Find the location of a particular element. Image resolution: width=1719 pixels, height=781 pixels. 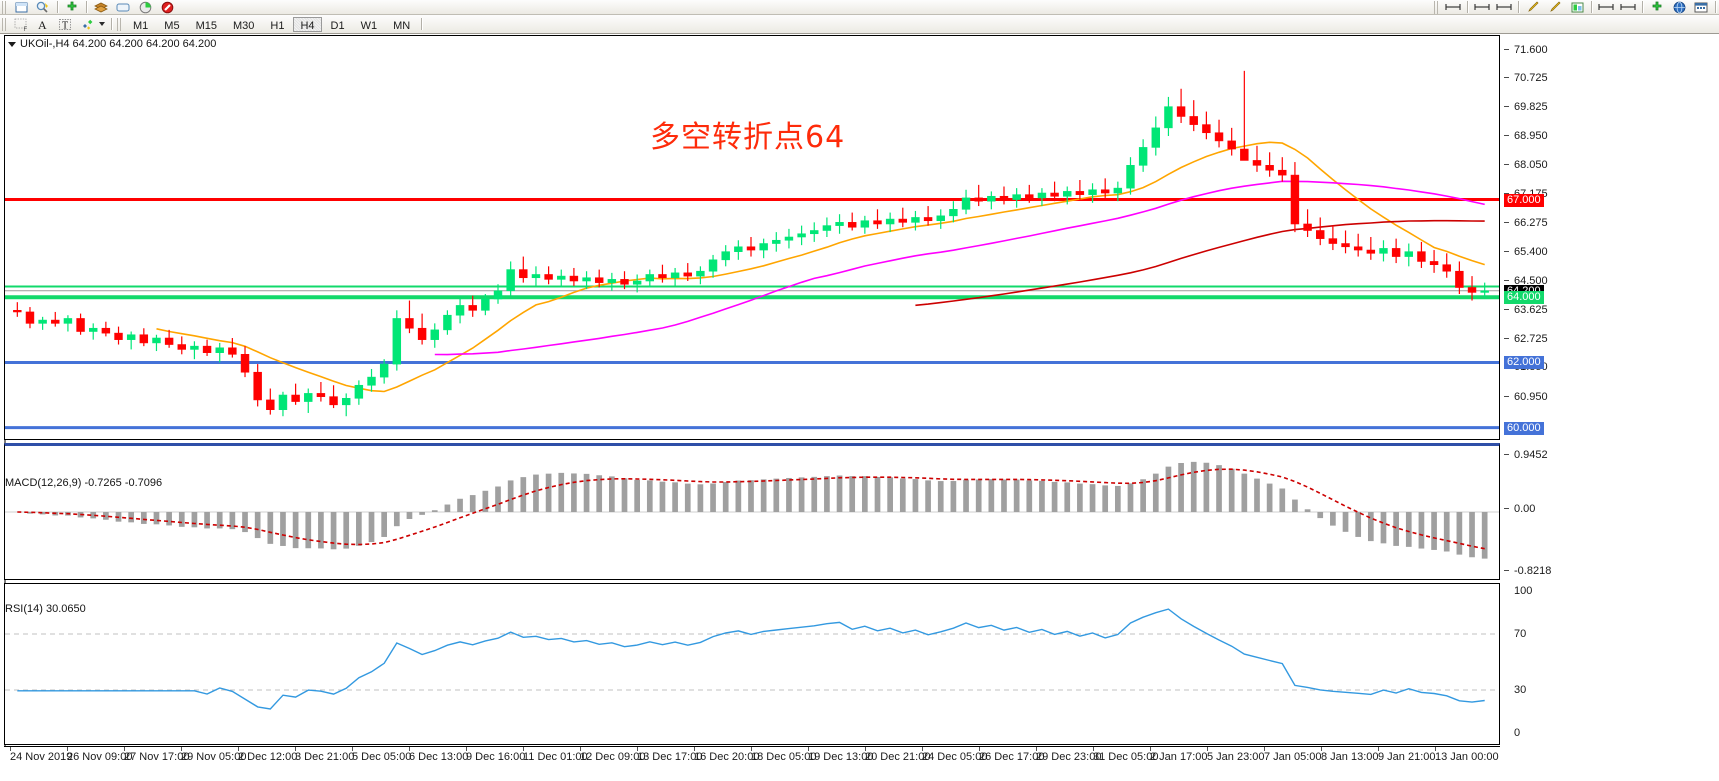

timeframe-d1: D1 is located at coordinates (337, 25).